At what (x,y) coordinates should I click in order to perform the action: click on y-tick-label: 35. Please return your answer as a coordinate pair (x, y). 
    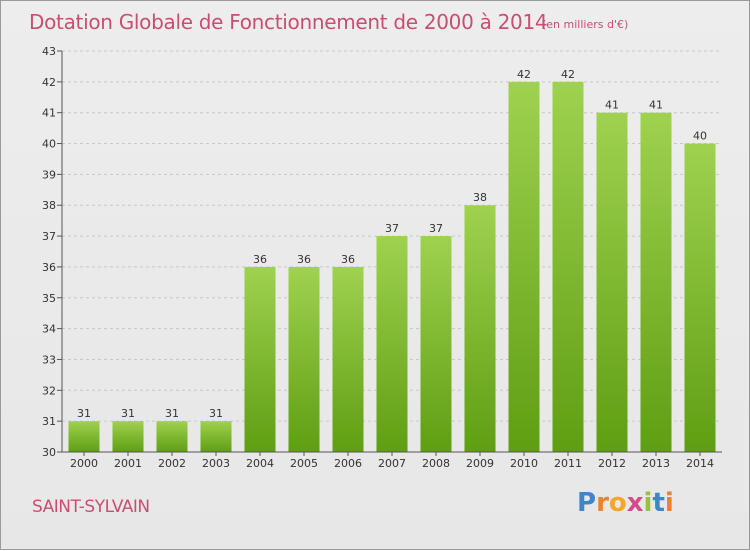
    Looking at the image, I should click on (49, 298).